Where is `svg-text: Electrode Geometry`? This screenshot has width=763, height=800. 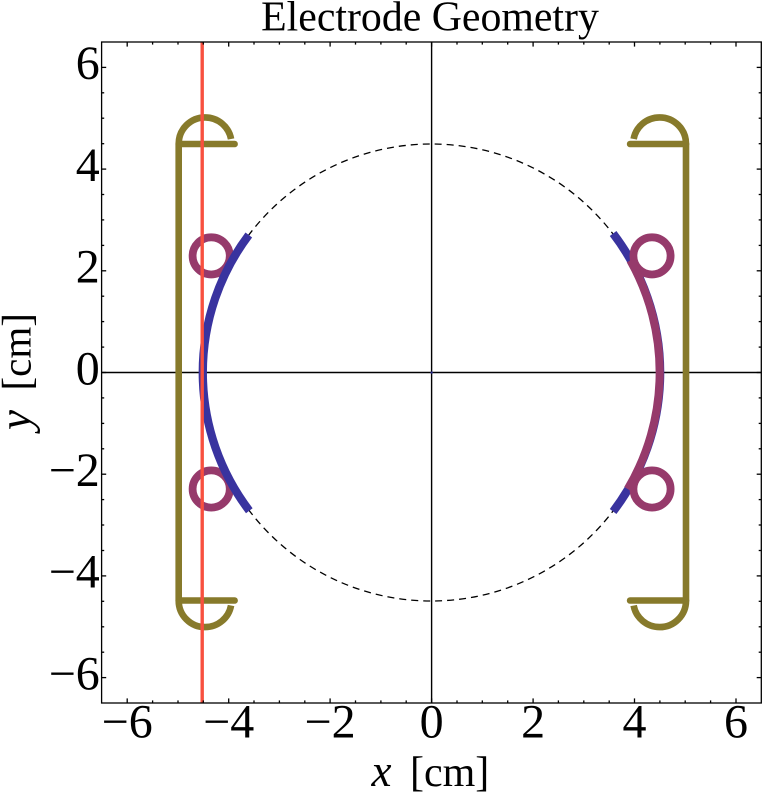 svg-text: Electrode Geometry is located at coordinates (430, 20).